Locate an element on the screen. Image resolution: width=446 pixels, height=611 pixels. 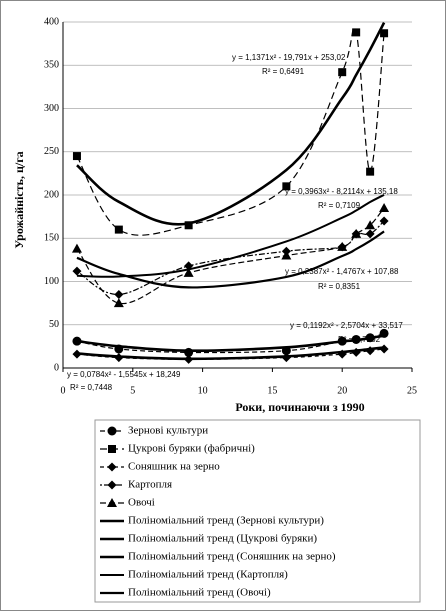
trend-equation: y = 0,2387x² - 1,4767x + 107,88 is located at coordinates (342, 271).